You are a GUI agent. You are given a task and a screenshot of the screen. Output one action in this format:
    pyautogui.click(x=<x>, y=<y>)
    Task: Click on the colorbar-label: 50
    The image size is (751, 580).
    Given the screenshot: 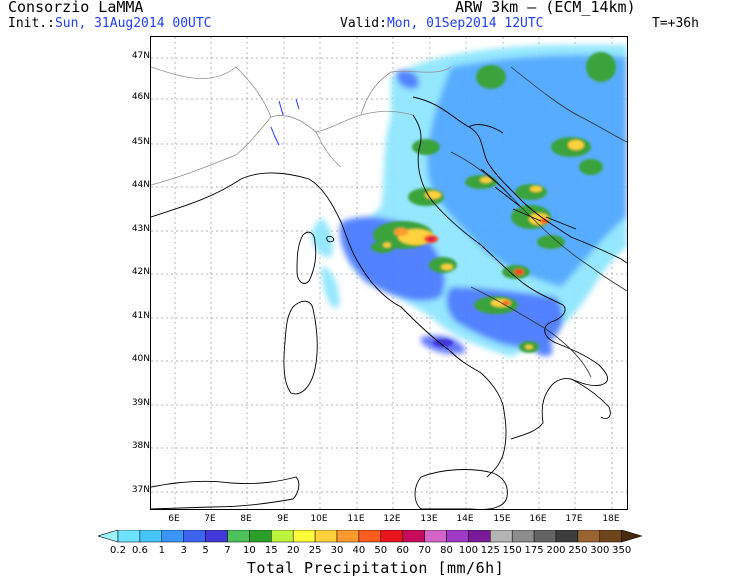 What is the action you would take?
    pyautogui.click(x=381, y=550)
    